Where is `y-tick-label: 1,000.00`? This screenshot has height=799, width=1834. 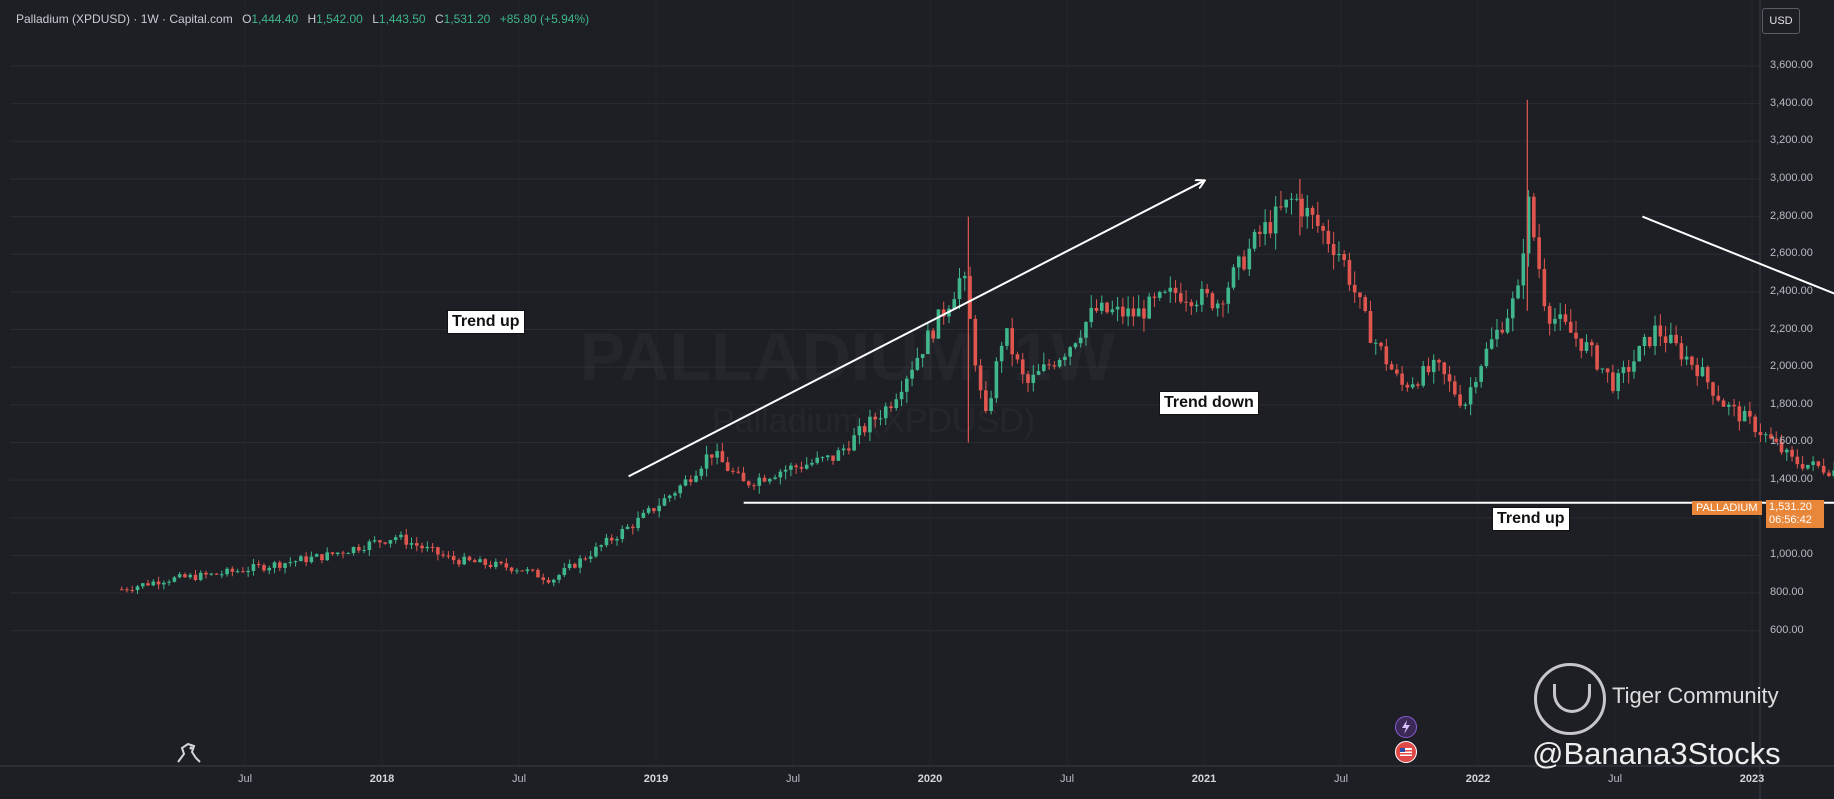 y-tick-label: 1,000.00 is located at coordinates (1791, 554).